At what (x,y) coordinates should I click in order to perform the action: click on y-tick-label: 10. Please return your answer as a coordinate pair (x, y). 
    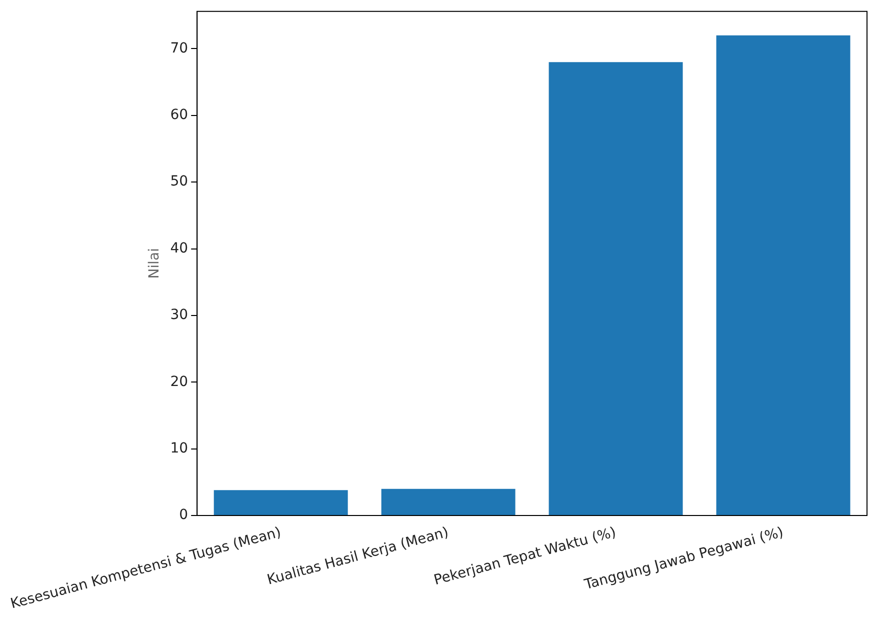
    Looking at the image, I should click on (179, 448).